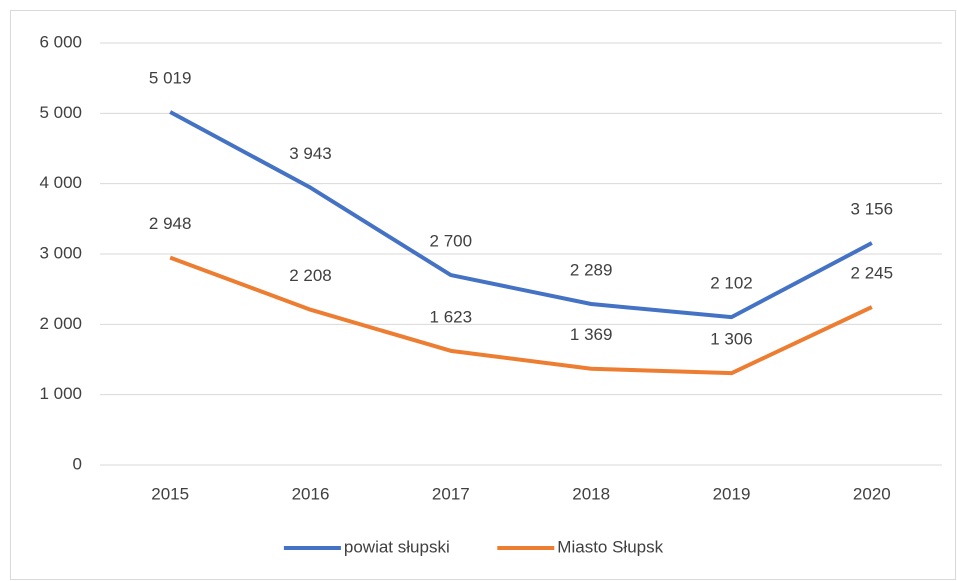  What do you see at coordinates (310, 153) in the screenshot?
I see `data-label: 3 943` at bounding box center [310, 153].